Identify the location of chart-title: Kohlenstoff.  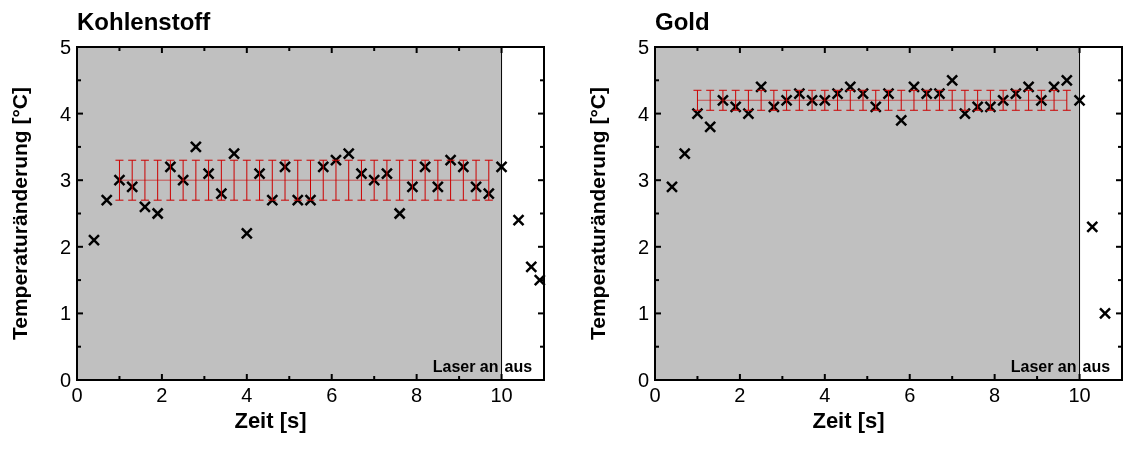
(144, 21).